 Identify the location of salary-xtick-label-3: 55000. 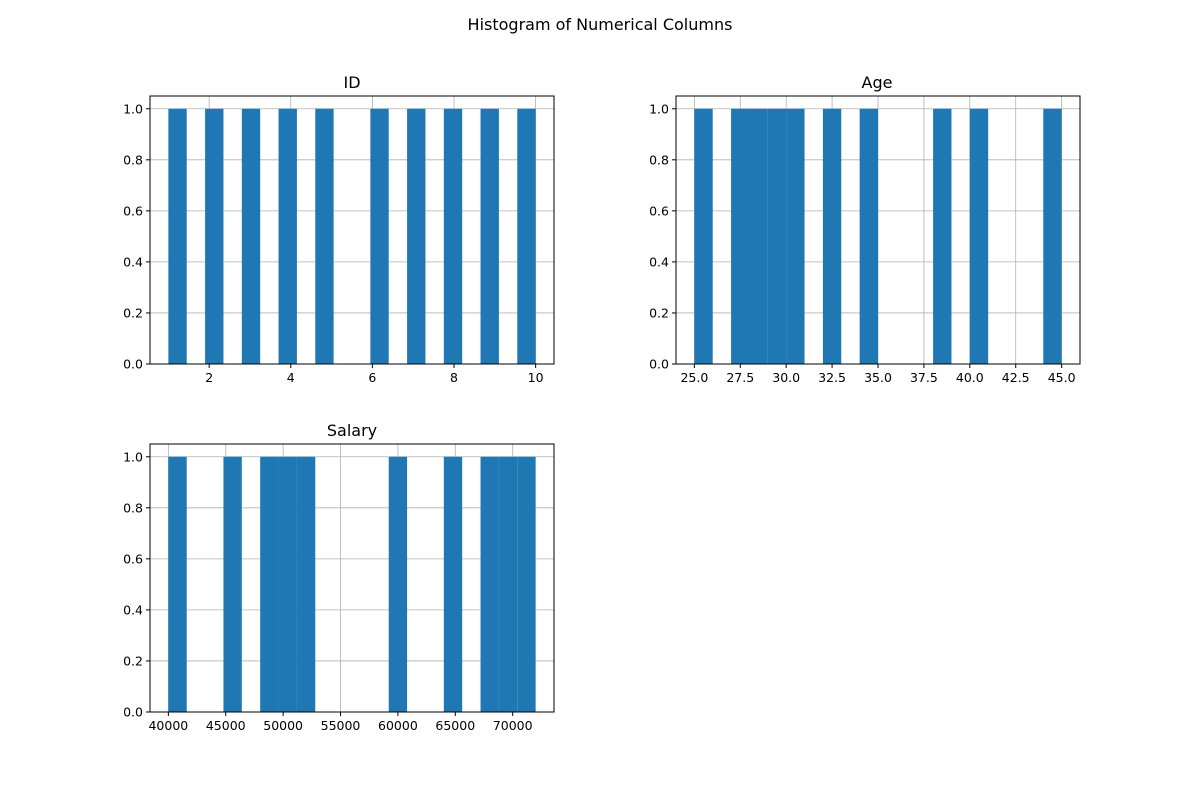
(341, 725).